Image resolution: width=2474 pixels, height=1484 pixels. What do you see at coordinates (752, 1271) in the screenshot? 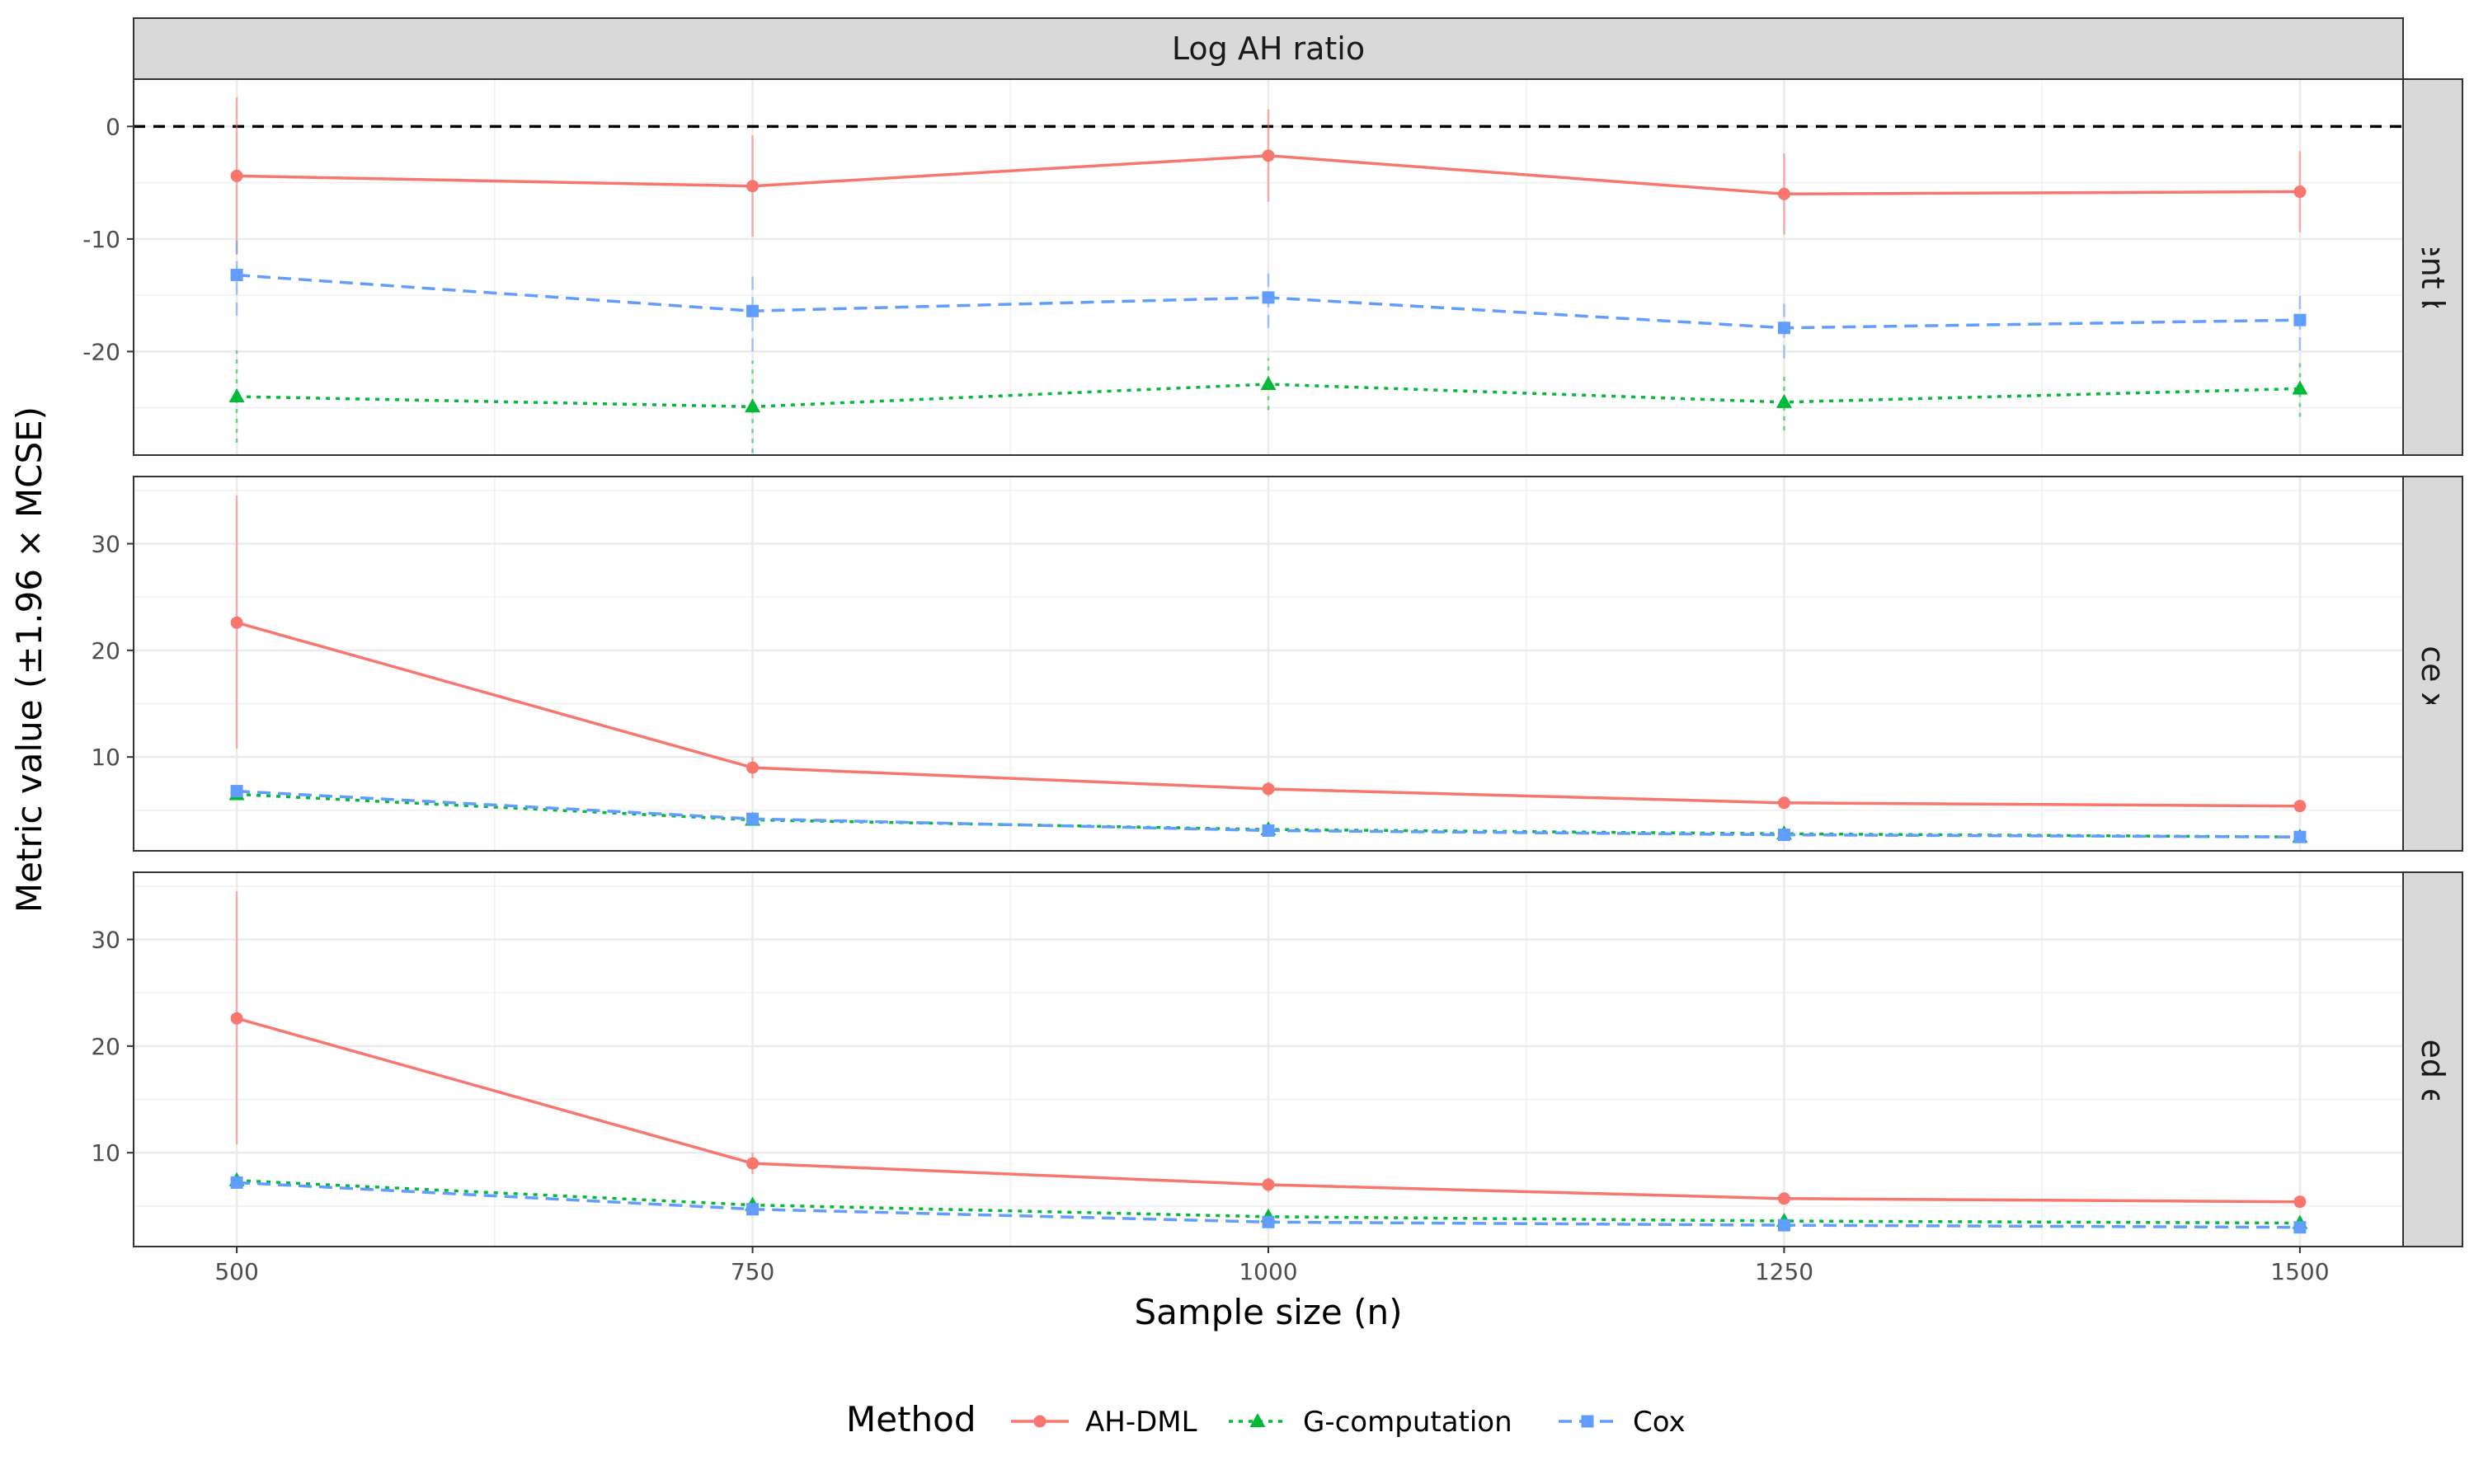
I see `x-tick-label: 750` at bounding box center [752, 1271].